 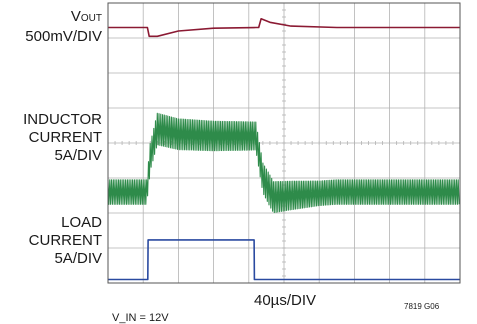 What do you see at coordinates (63, 36) in the screenshot?
I see `vout-label-scale: 500mV/DIV` at bounding box center [63, 36].